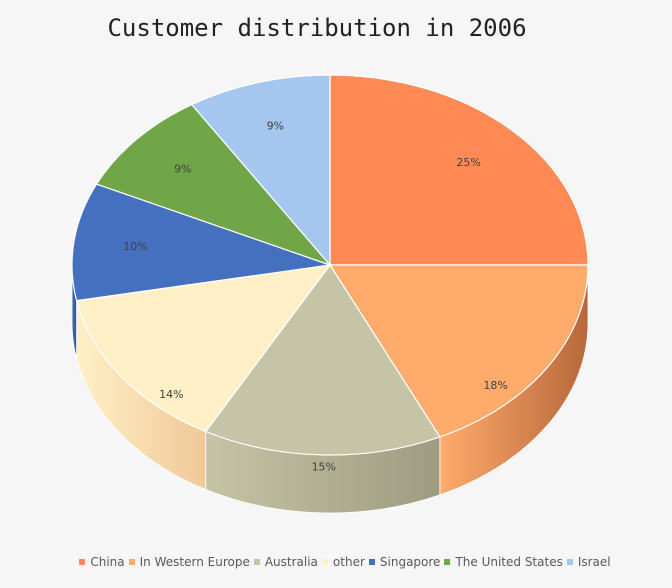 Image resolution: width=672 pixels, height=588 pixels. Describe the element at coordinates (182, 169) in the screenshot. I see `data-label-the-united-states: 9%` at that location.